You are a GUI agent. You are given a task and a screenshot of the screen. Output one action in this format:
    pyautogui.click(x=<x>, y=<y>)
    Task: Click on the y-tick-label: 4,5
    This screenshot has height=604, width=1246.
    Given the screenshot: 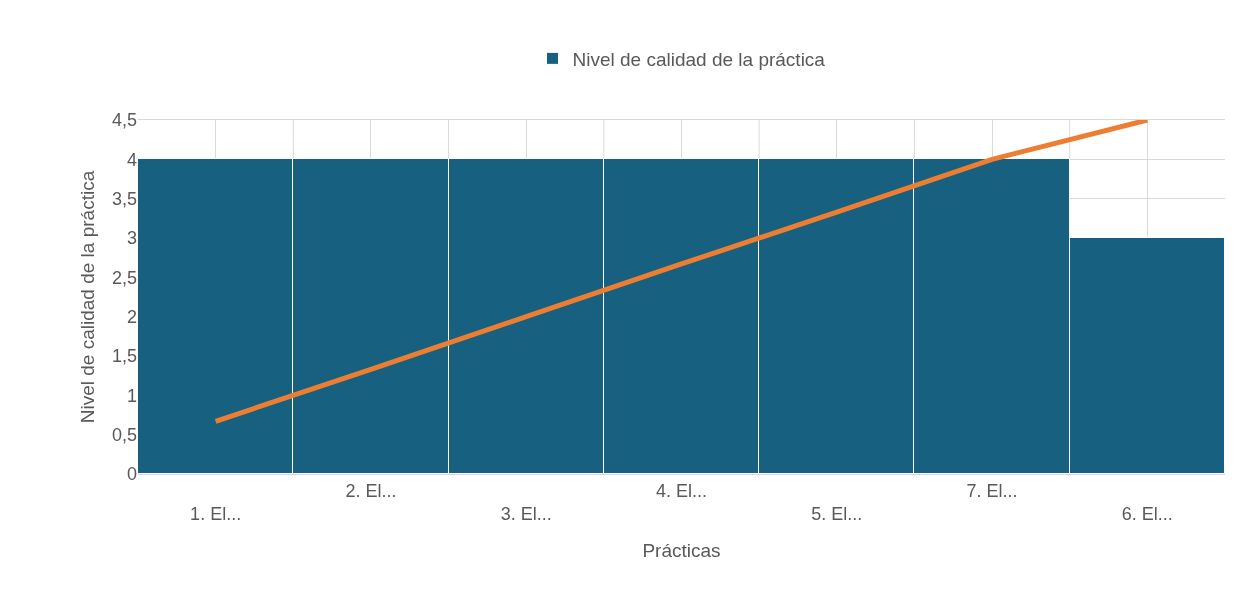 What is the action you would take?
    pyautogui.click(x=124, y=120)
    